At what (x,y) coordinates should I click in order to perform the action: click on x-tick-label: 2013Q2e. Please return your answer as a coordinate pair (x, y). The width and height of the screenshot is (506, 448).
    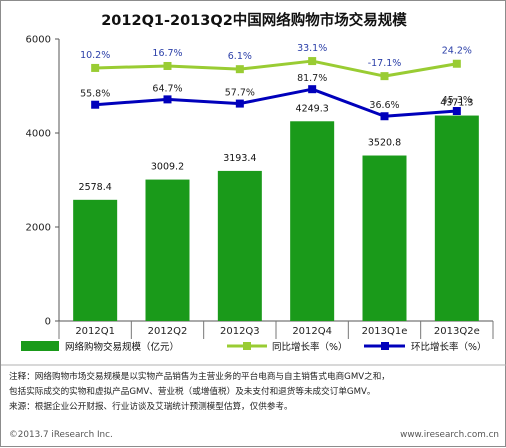
    Looking at the image, I should click on (457, 331).